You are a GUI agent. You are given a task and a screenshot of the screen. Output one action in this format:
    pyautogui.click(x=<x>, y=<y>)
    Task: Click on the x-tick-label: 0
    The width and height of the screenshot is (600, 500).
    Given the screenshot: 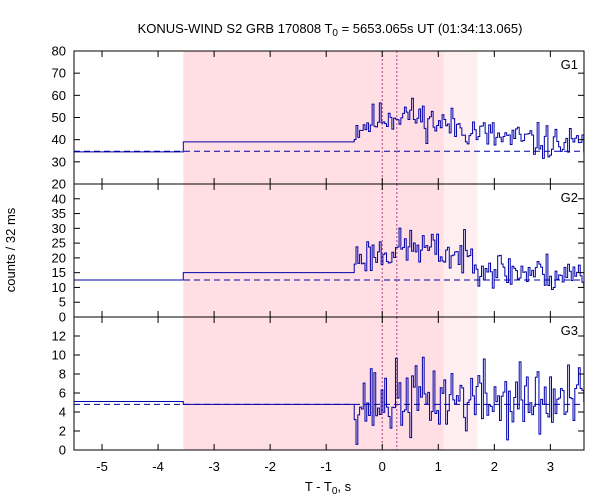 What is the action you would take?
    pyautogui.click(x=382, y=466)
    